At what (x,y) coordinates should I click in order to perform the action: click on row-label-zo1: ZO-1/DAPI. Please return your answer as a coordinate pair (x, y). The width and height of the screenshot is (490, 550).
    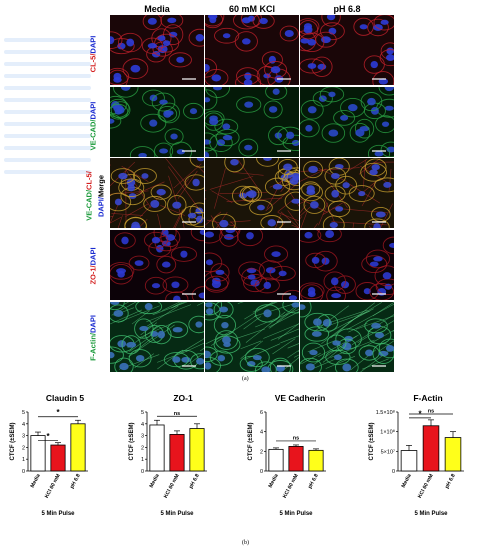
    Looking at the image, I should click on (93, 266).